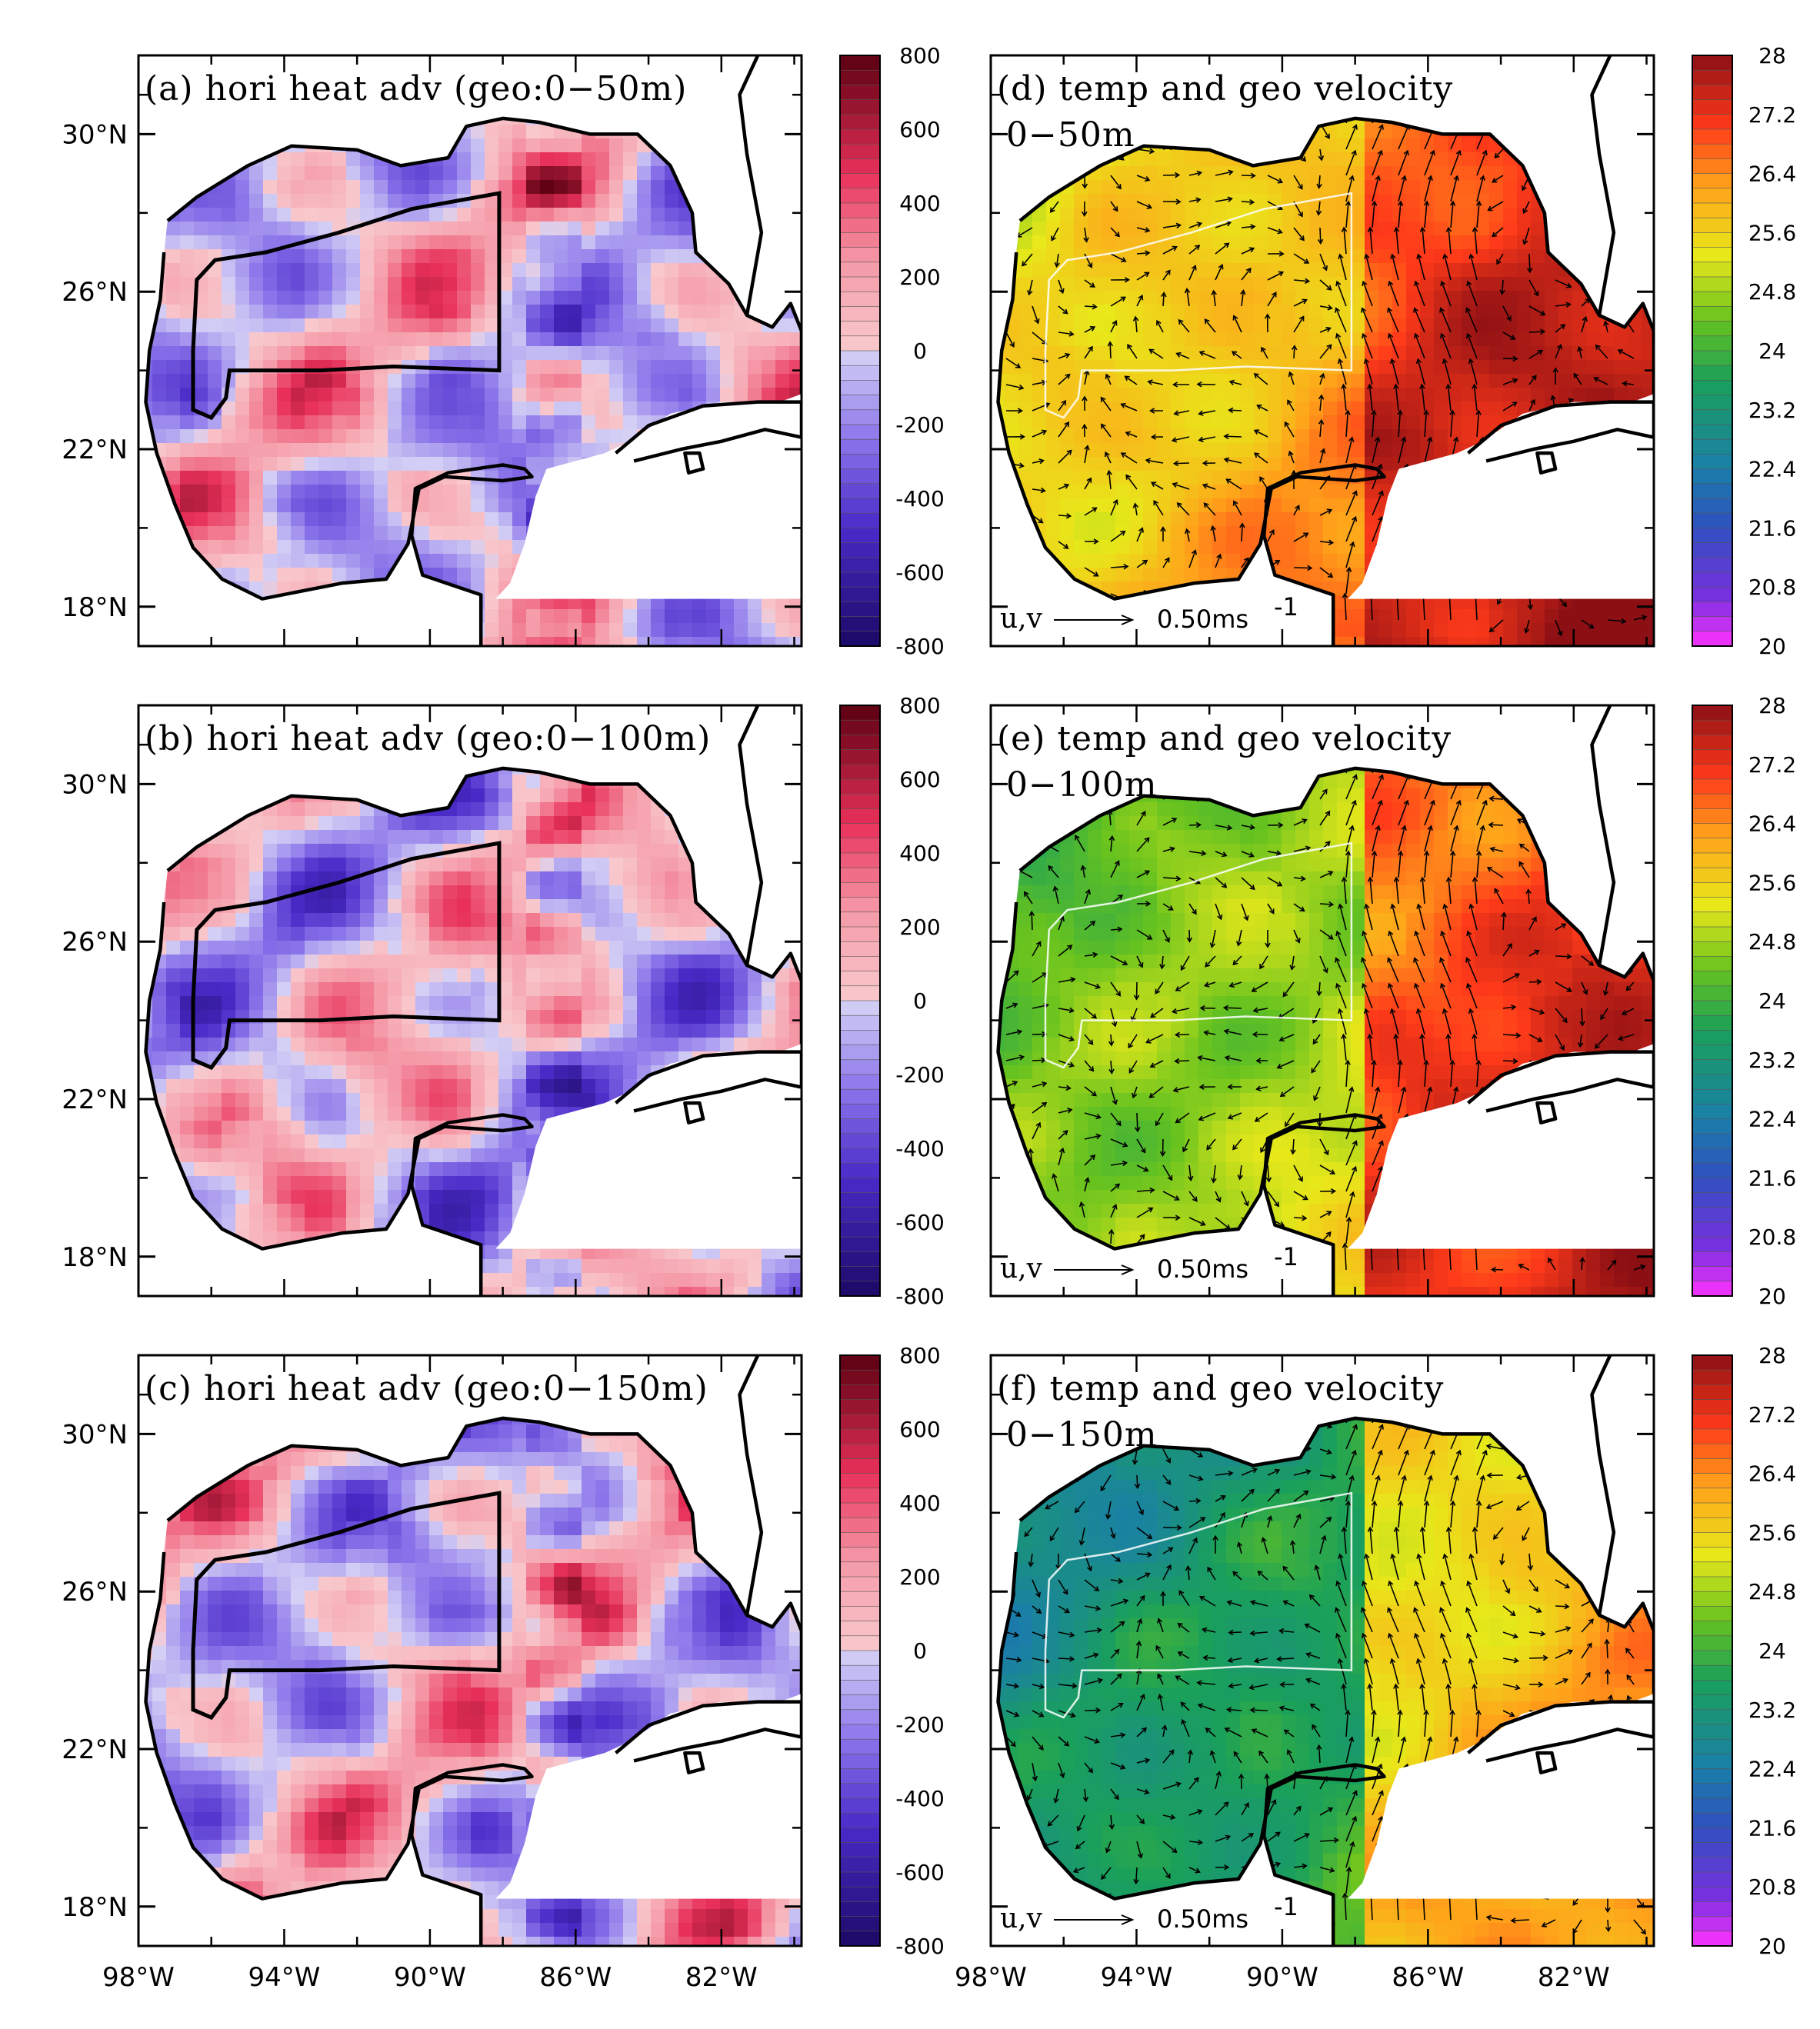 The image size is (1820, 2029). Describe the element at coordinates (1574, 1977) in the screenshot. I see `lon-tick-label: 82°W` at that location.